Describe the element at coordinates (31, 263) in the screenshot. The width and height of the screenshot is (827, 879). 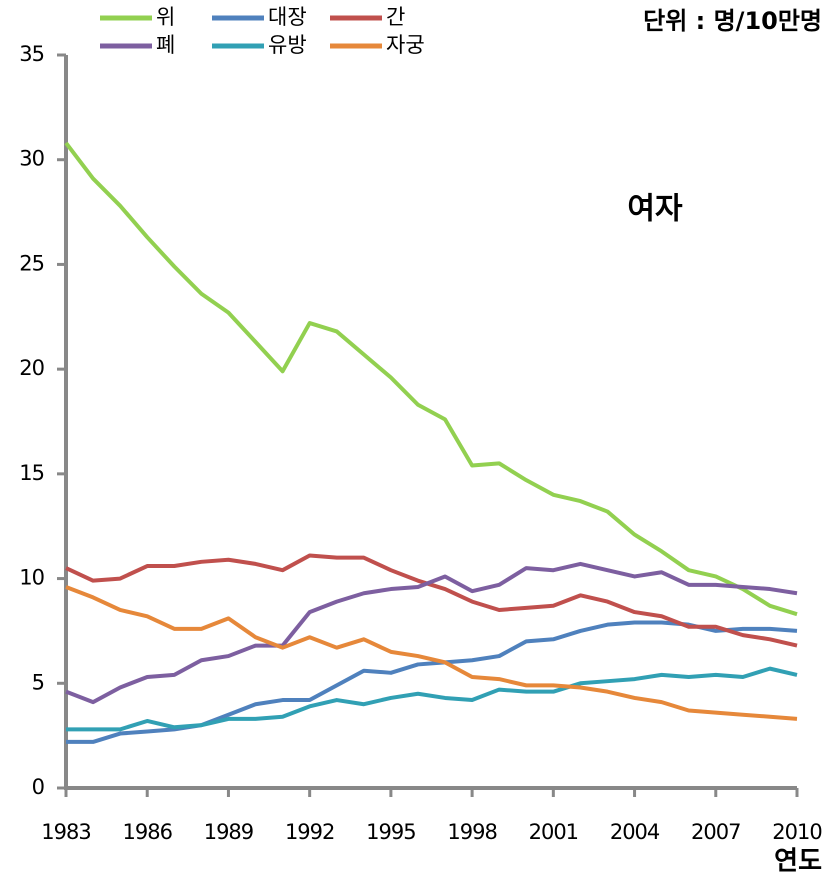
I see `y-tick-label: 25` at that location.